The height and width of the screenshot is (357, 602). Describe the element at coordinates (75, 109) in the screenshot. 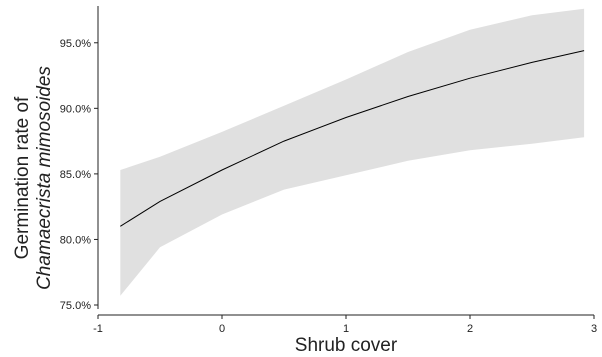

I see `y-tick-label: 90.0%` at that location.